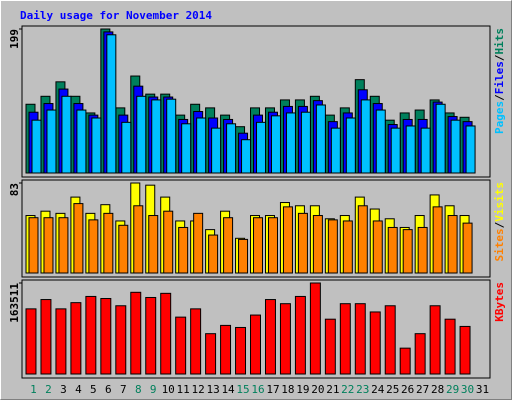  I want to click on x-tick-label: 24, so click(378, 389).